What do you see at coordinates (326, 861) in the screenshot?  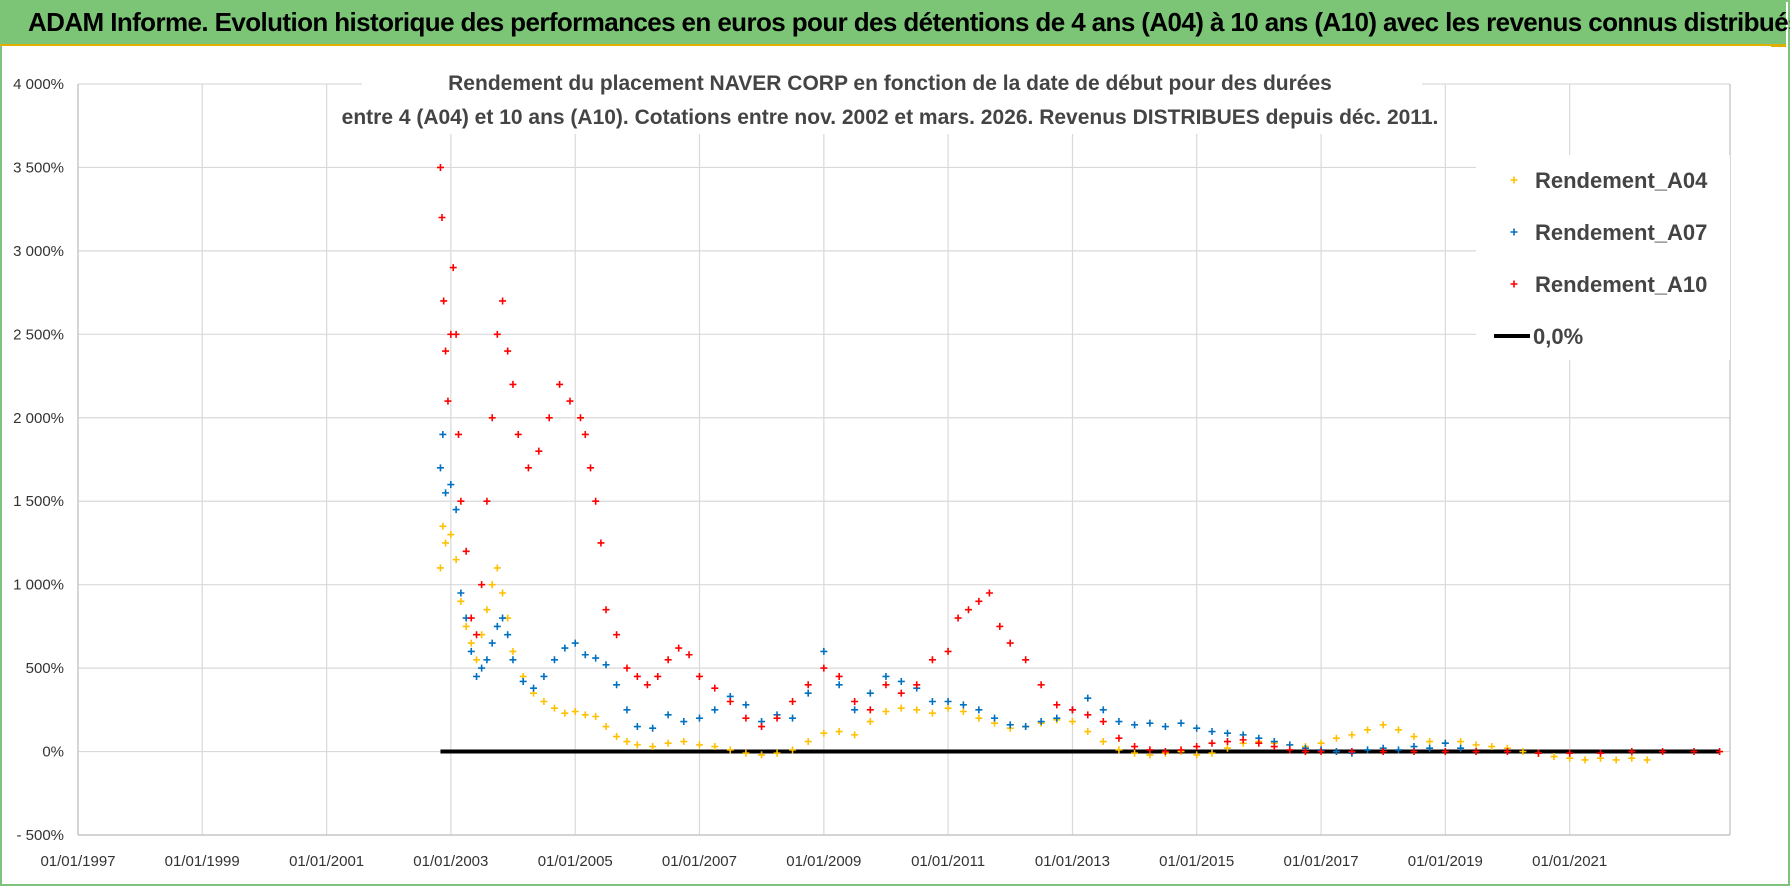 I see `x-tick-label: 01/01/2001` at bounding box center [326, 861].